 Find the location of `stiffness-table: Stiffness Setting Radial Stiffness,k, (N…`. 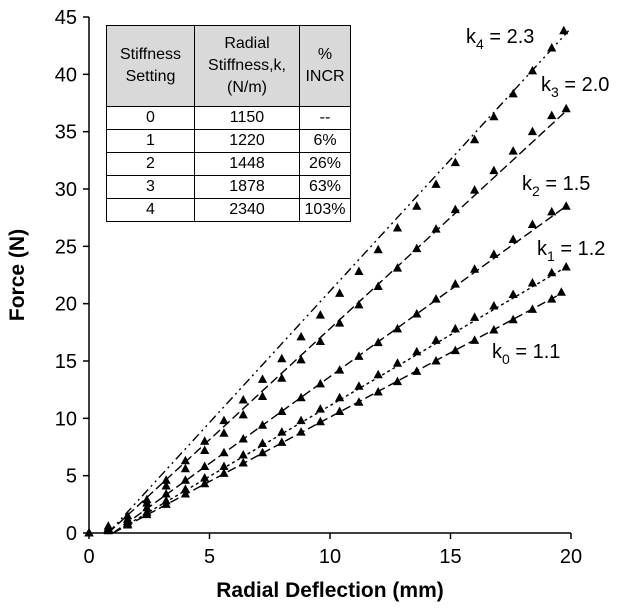

stiffness-table: Stiffness Setting Radial Stiffness,k, (N… is located at coordinates (228, 123).